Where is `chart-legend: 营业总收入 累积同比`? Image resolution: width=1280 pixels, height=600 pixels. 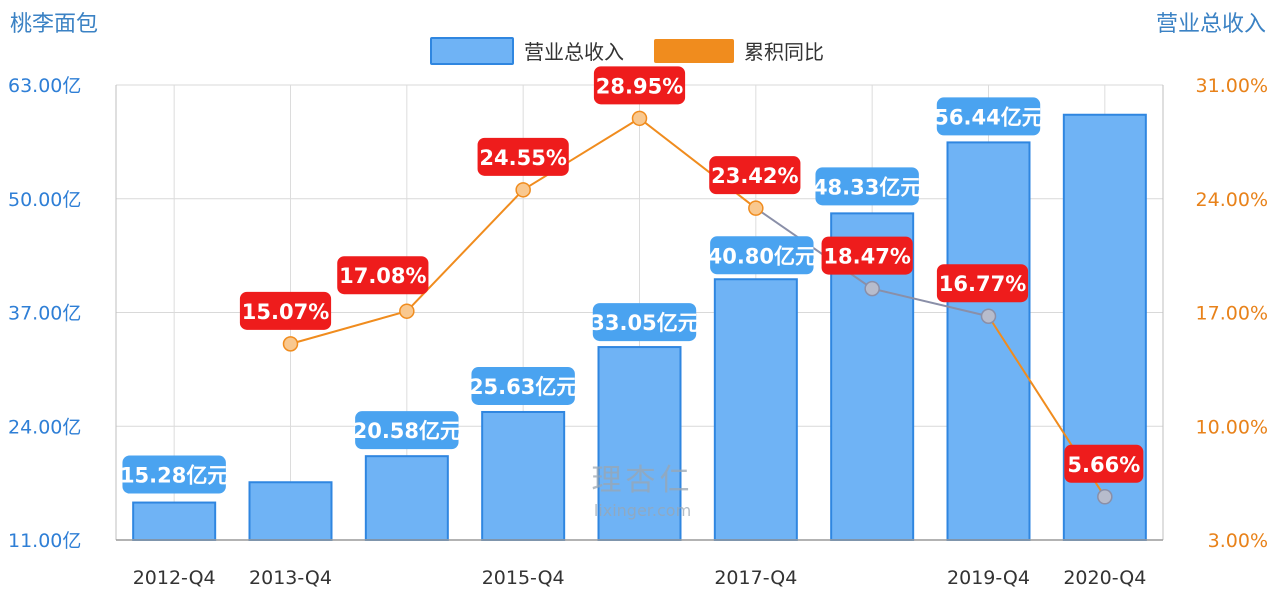 chart-legend: 营业总收入 累积同比 is located at coordinates (635, 50).